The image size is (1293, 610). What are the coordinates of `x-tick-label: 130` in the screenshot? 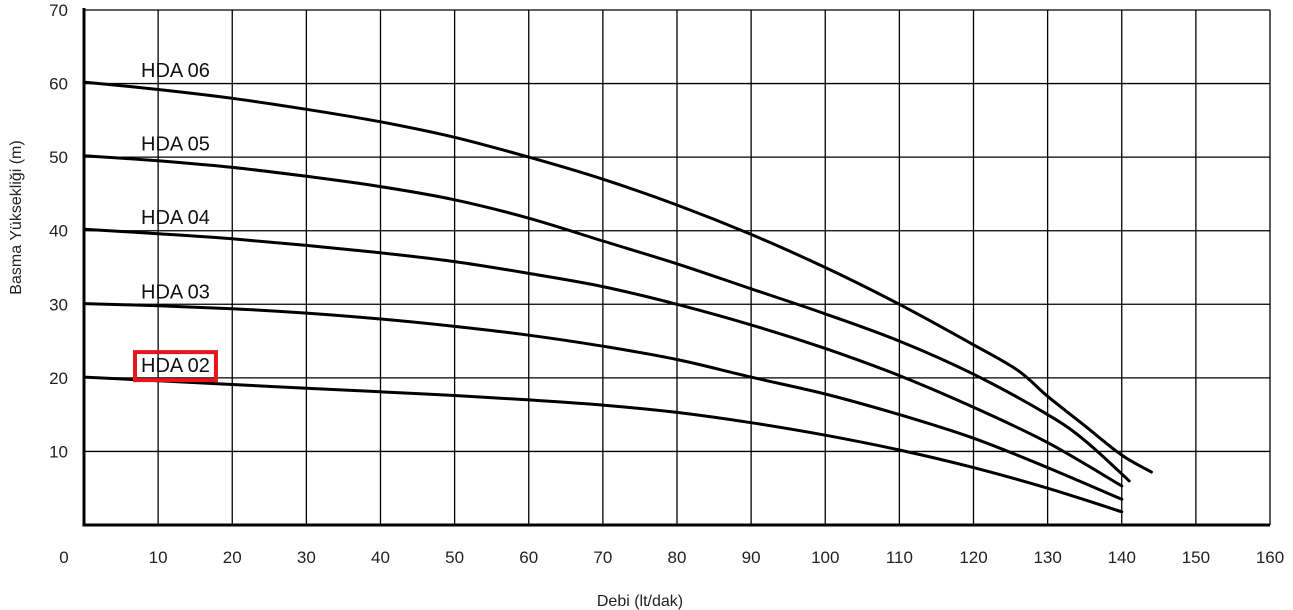 It's located at (1047, 557).